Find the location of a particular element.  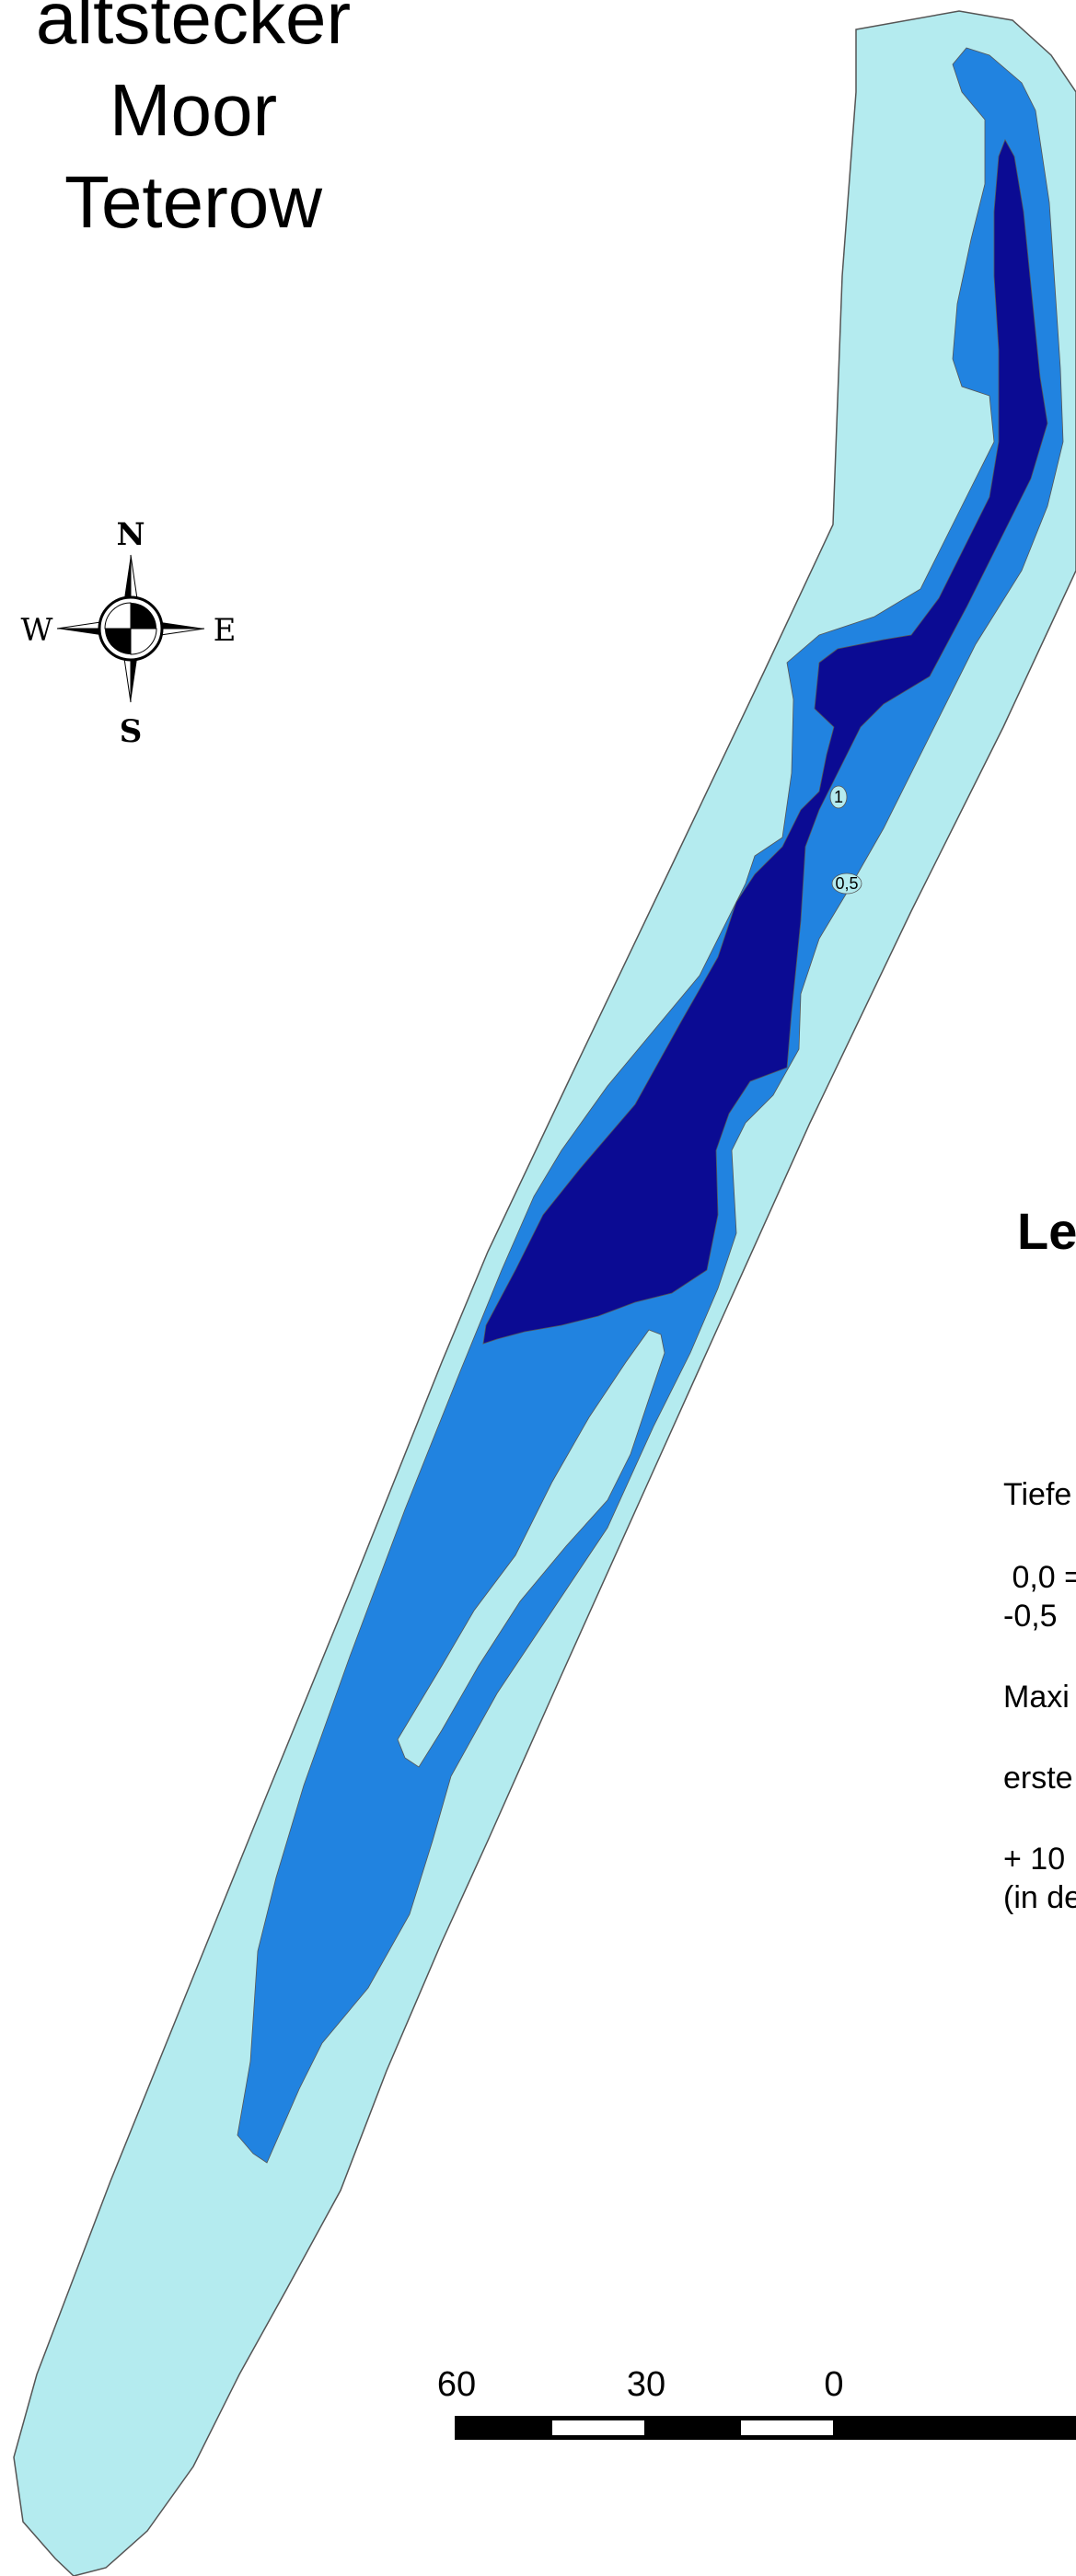

contour-label-0-5: 0,5 is located at coordinates (846, 883).